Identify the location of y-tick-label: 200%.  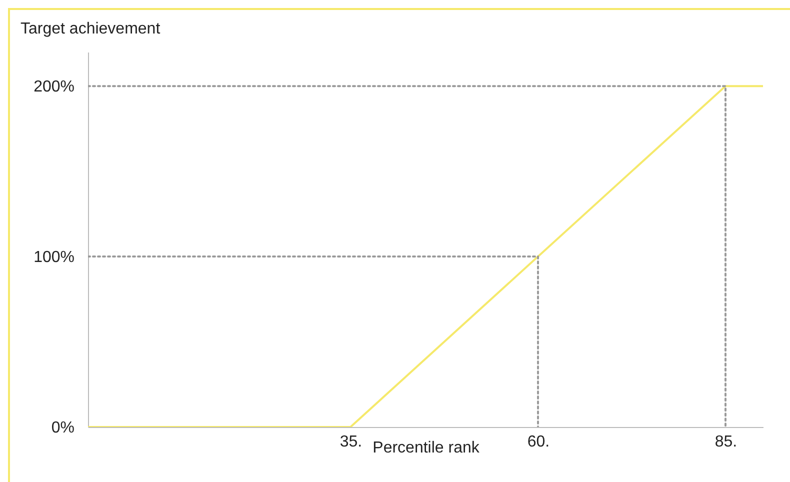
(54, 87).